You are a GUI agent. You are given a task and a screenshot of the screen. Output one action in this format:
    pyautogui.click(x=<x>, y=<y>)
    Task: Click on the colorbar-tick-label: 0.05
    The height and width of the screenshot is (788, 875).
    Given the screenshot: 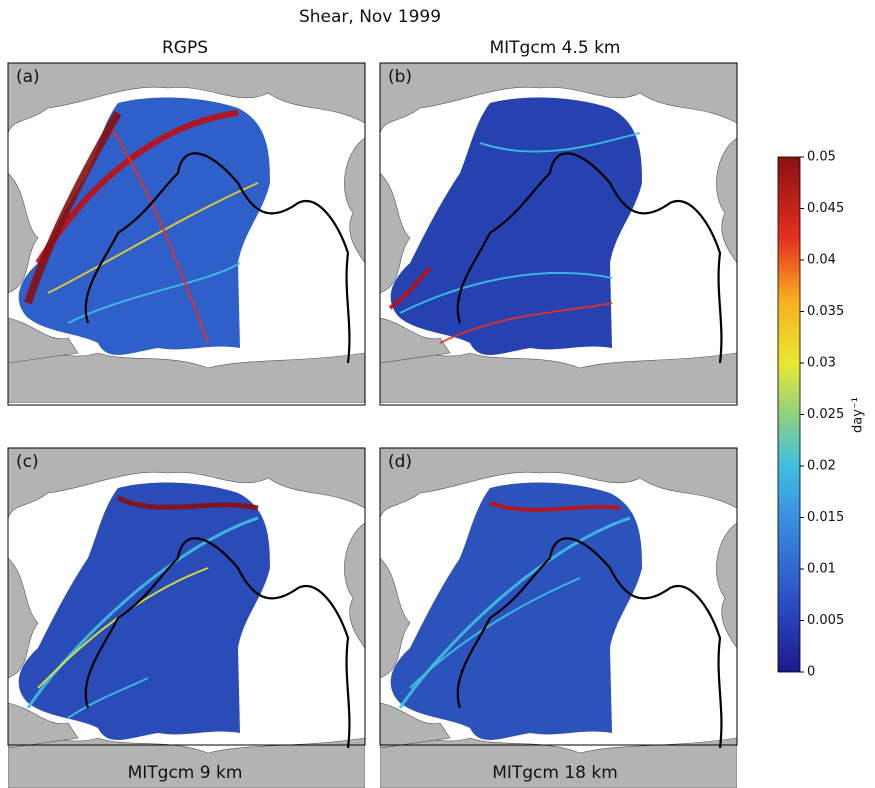 What is the action you would take?
    pyautogui.click(x=821, y=157)
    